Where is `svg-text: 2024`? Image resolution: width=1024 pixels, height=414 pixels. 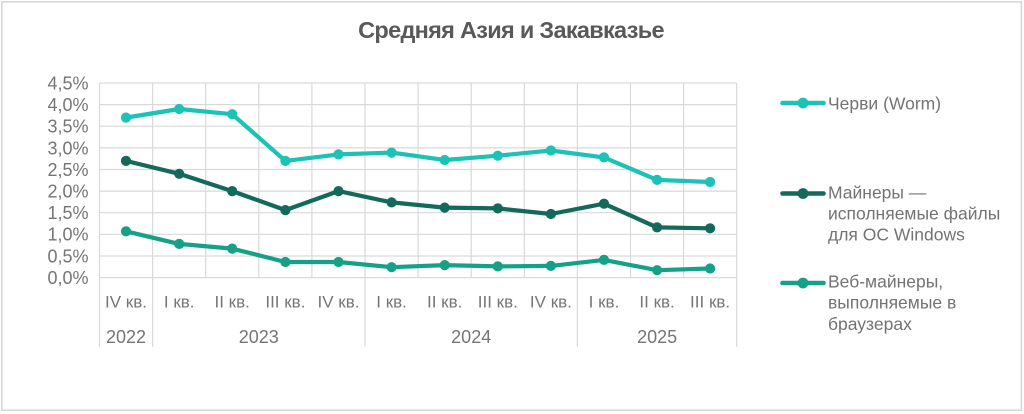 svg-text: 2024 is located at coordinates (471, 337).